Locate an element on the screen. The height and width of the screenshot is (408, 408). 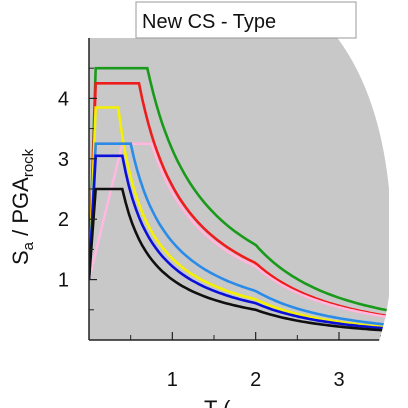
title-box is located at coordinates (246, 20).